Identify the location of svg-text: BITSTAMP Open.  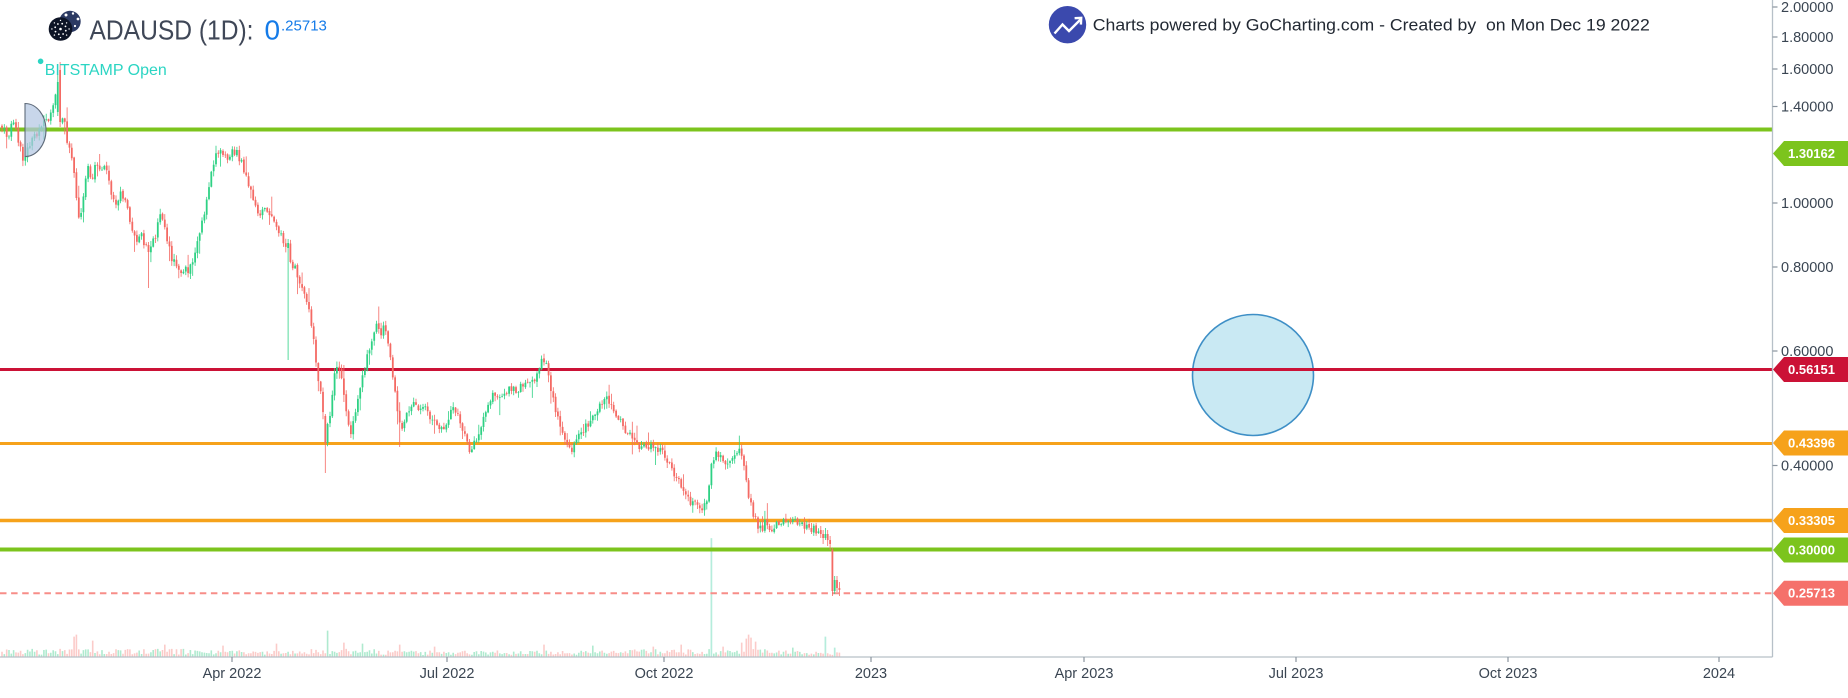
(106, 70).